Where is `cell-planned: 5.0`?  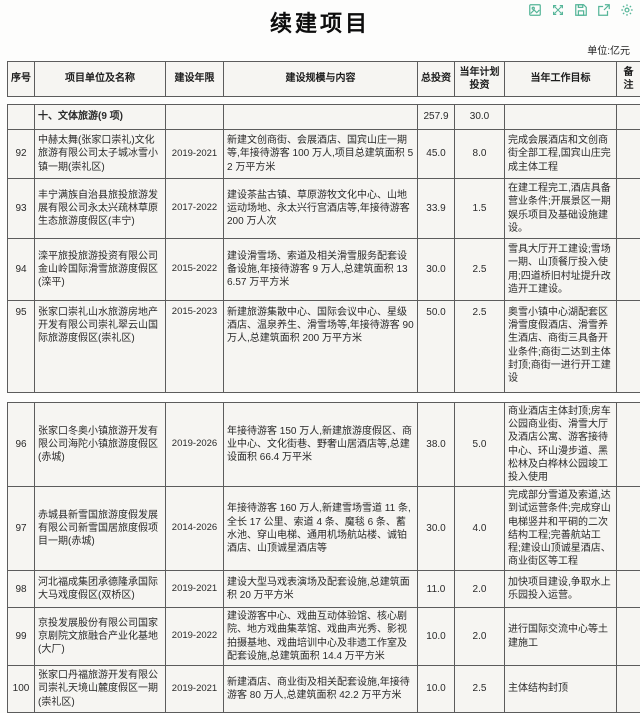
cell-planned: 5.0 is located at coordinates (480, 445).